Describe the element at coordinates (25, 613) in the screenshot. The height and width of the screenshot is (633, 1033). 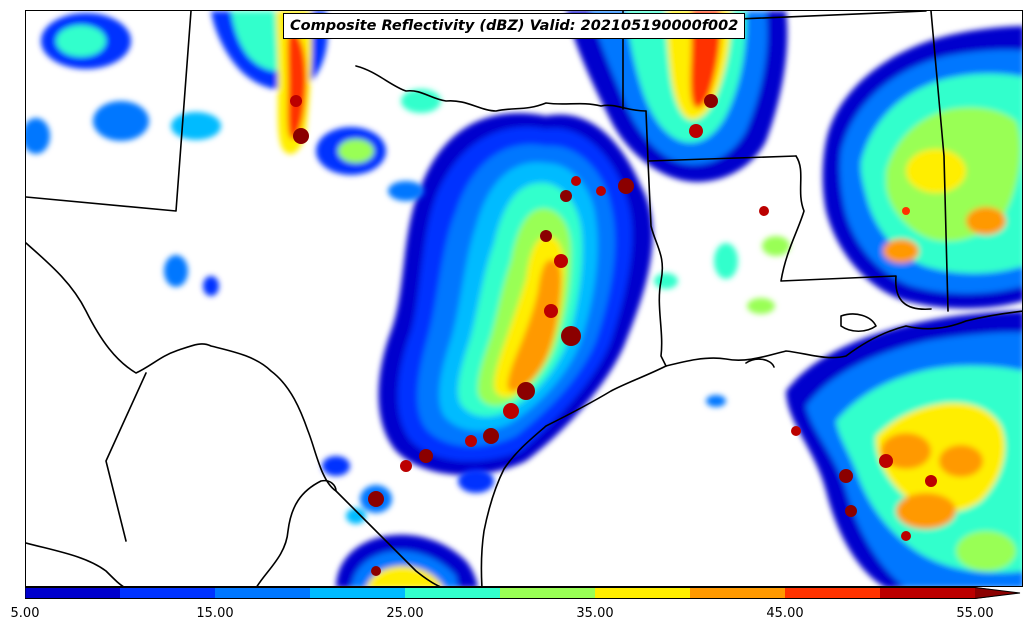
I see `colorbar-tick-label: 5.00` at that location.